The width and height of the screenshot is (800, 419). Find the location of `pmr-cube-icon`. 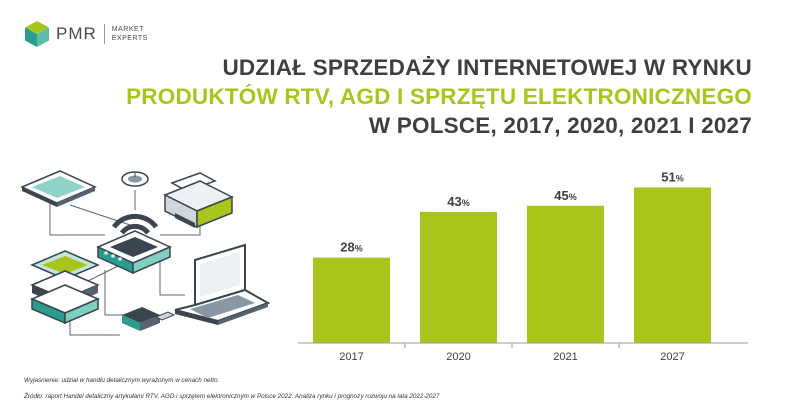

pmr-cube-icon is located at coordinates (37, 34).